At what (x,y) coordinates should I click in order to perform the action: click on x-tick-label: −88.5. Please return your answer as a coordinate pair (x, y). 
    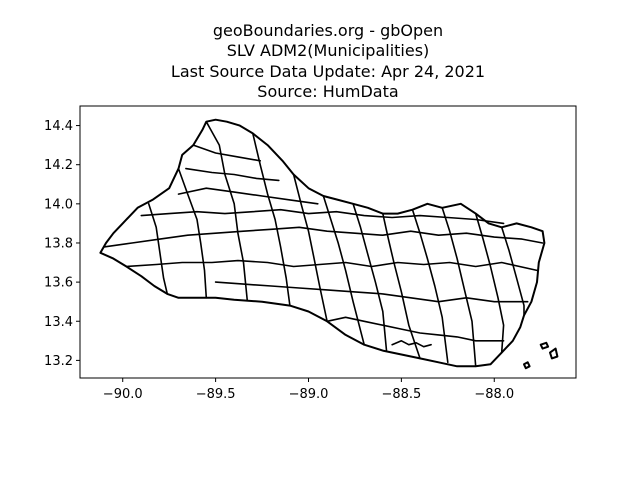
    Looking at the image, I should click on (401, 394).